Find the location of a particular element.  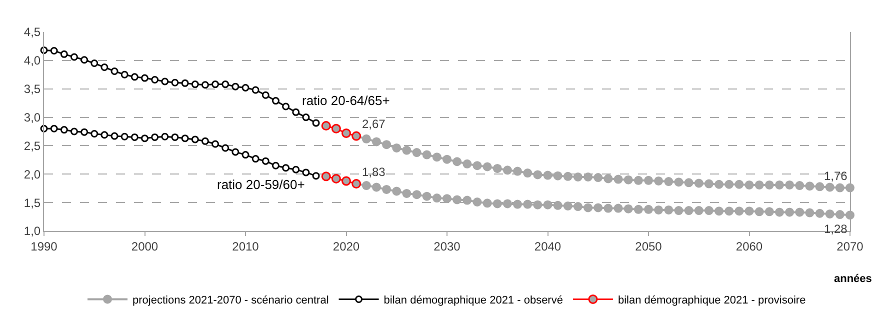

x-tick-label: 2070 is located at coordinates (850, 246).